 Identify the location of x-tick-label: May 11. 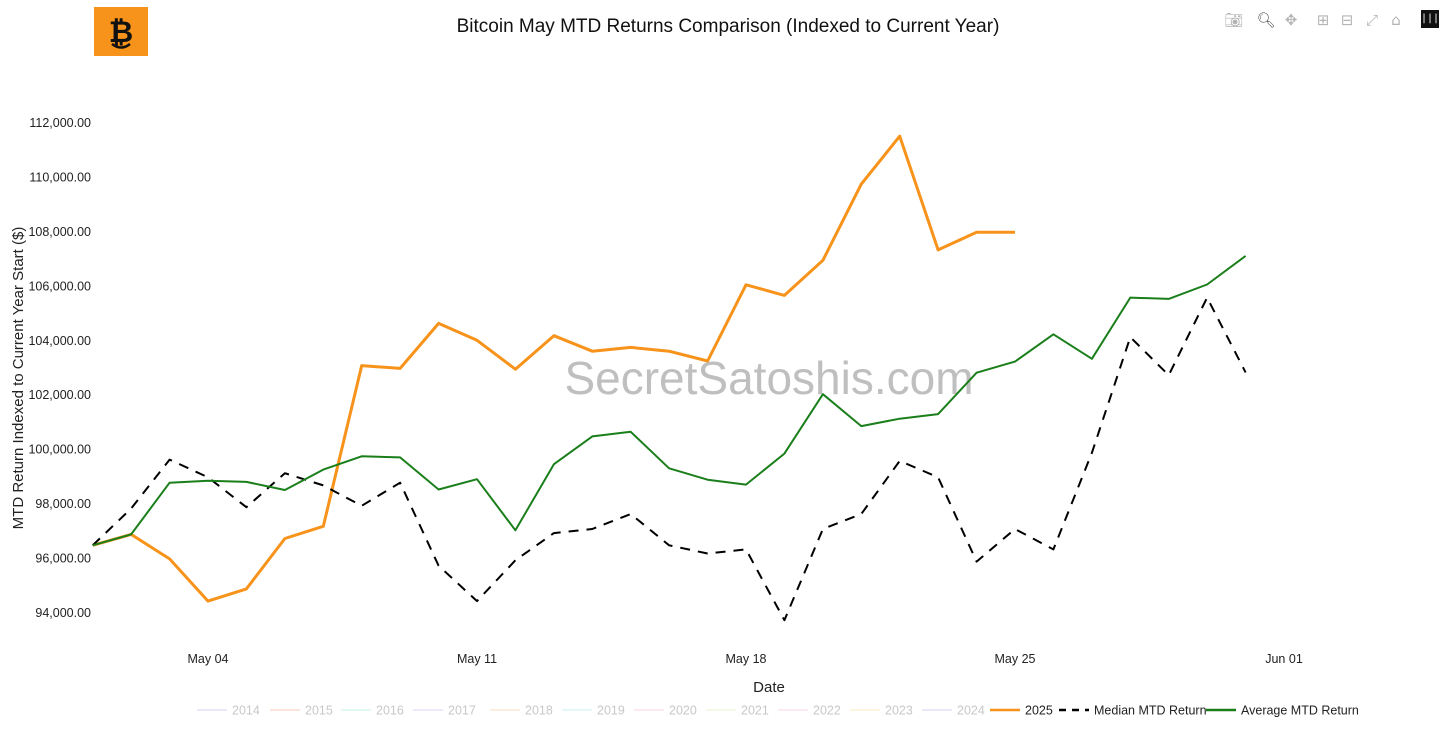
(477, 659).